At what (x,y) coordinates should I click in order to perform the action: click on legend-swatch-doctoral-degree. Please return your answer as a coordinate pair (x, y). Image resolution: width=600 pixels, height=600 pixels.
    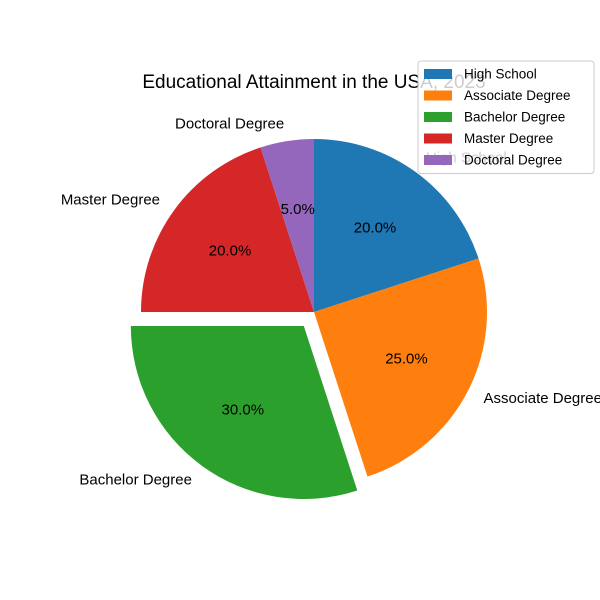
    Looking at the image, I should click on (438, 160).